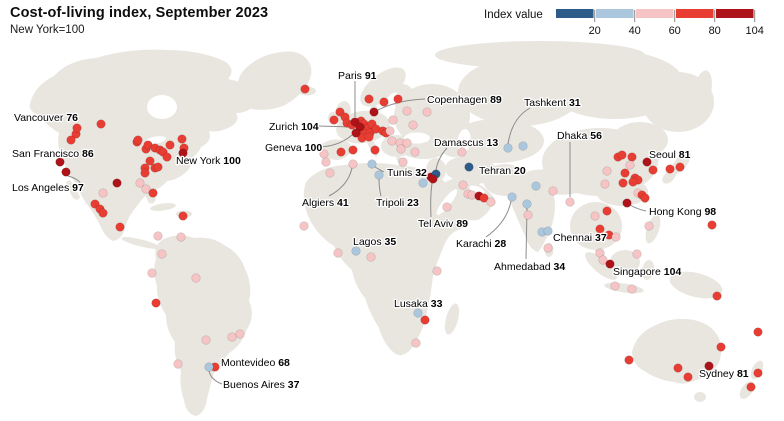 The image size is (784, 421). Describe the element at coordinates (139, 13) in the screenshot. I see `chart-title: Cost-of-living index, September 2023` at that location.